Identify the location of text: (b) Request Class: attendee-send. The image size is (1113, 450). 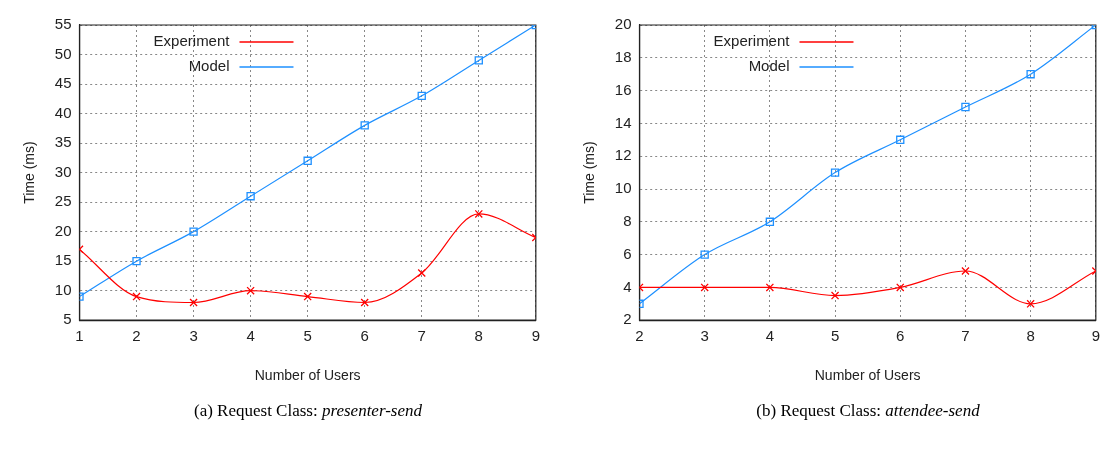
(868, 410).